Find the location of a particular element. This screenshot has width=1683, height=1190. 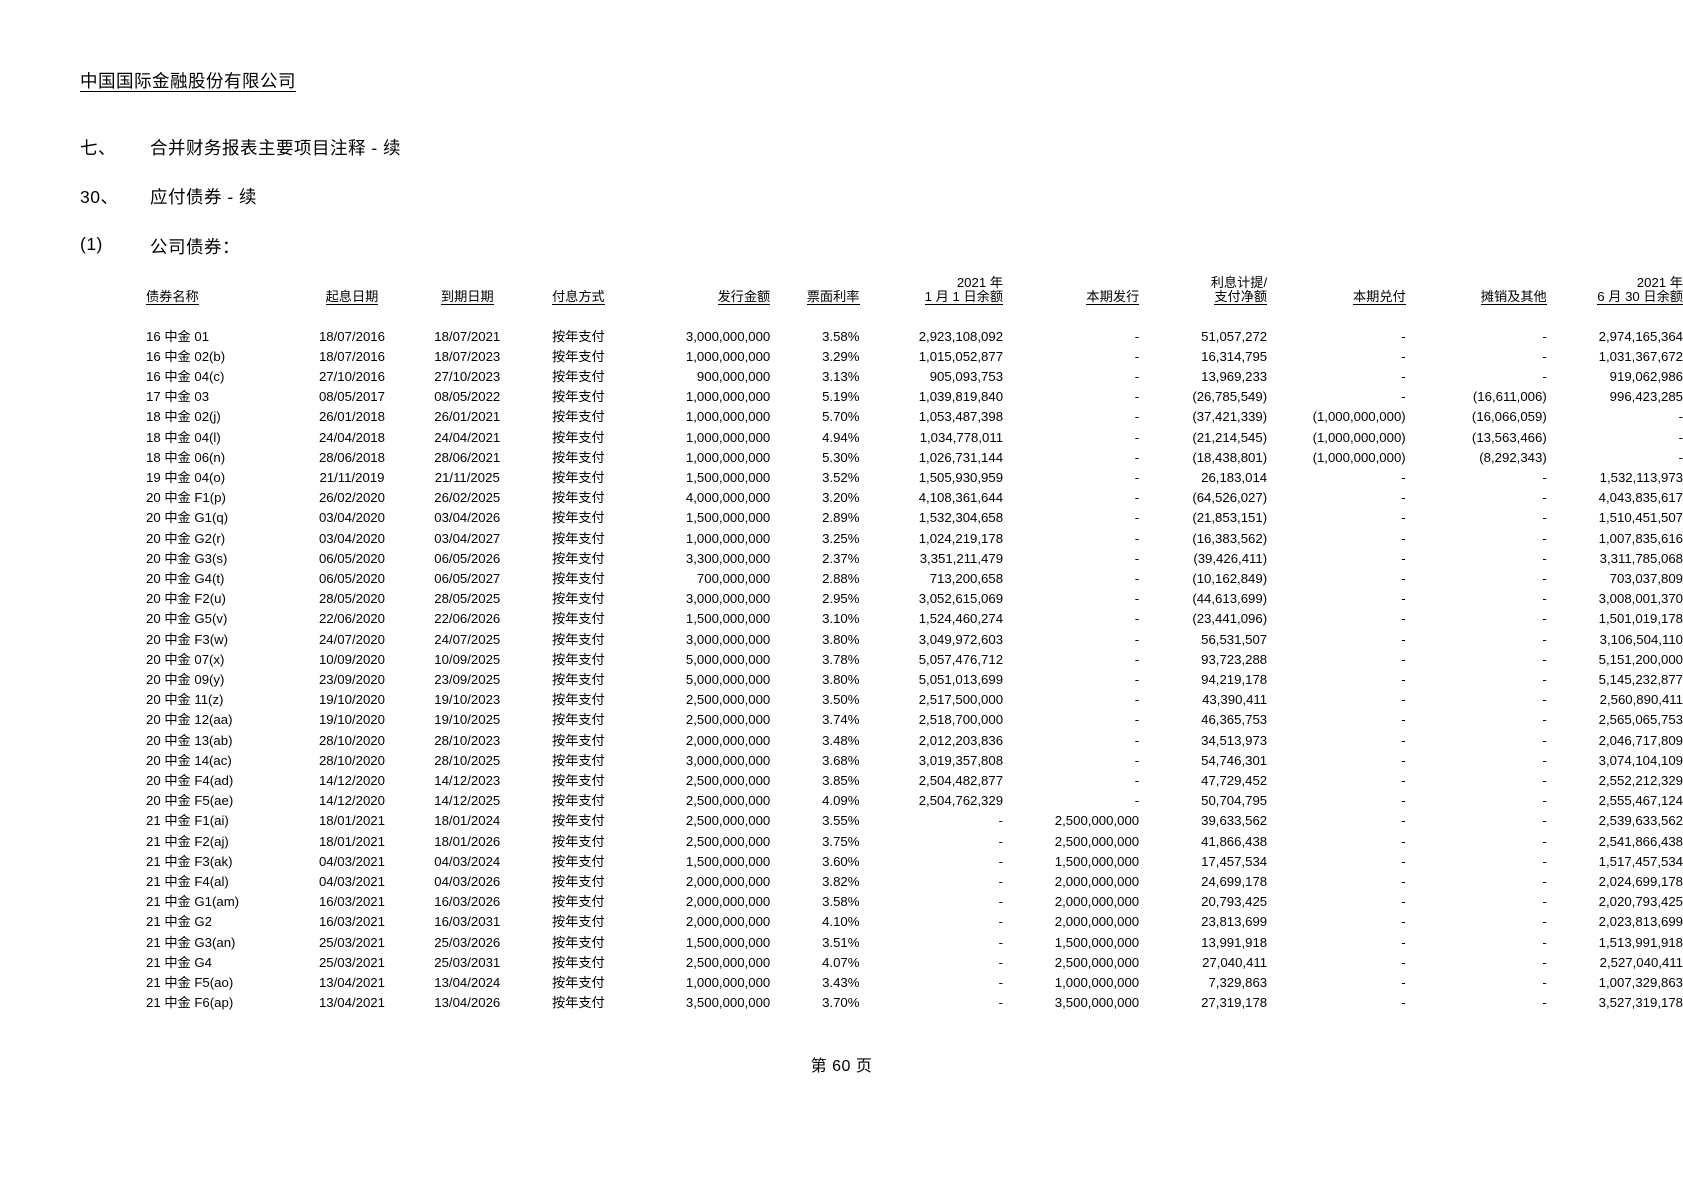

cell-bond-name: 20 中金 G3(s) is located at coordinates (187, 558).